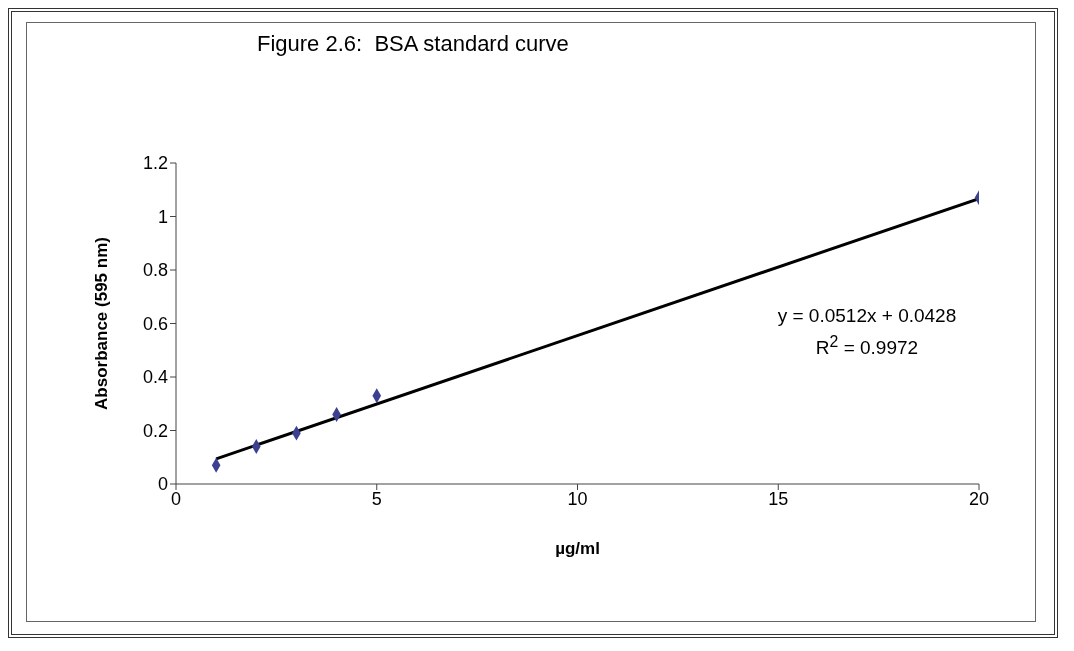 This screenshot has width=1074, height=651. I want to click on x-tick-label: 15, so click(778, 498).